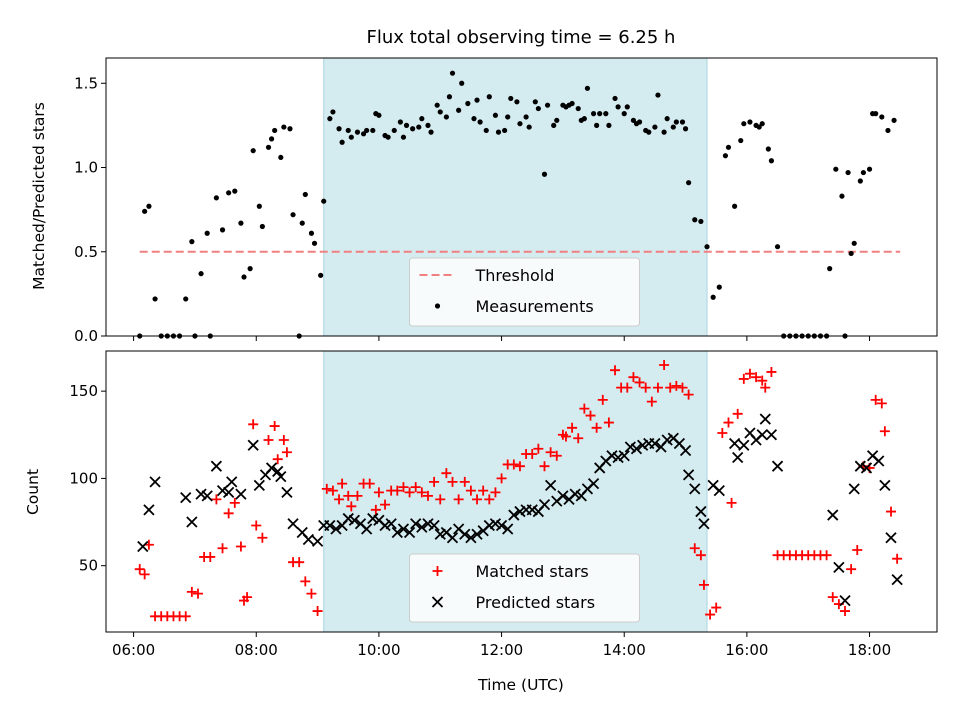 This screenshot has height=720, width=960. What do you see at coordinates (521, 37) in the screenshot?
I see `chart-title: Flux total observing time = 6.25 h` at bounding box center [521, 37].